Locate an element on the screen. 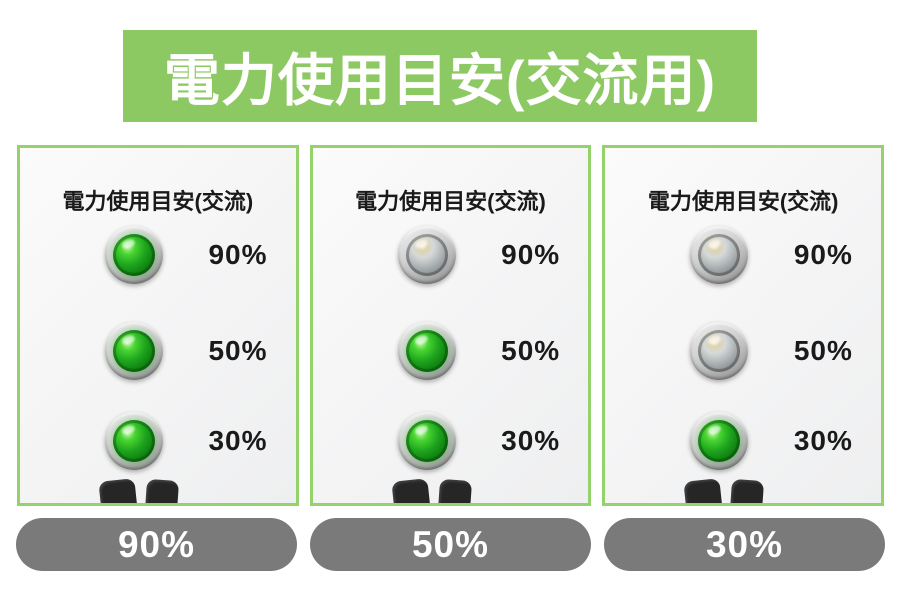 Image resolution: width=900 pixels, height=600 pixels. usage-badges-row: 90% 50% 30% is located at coordinates (450, 544).